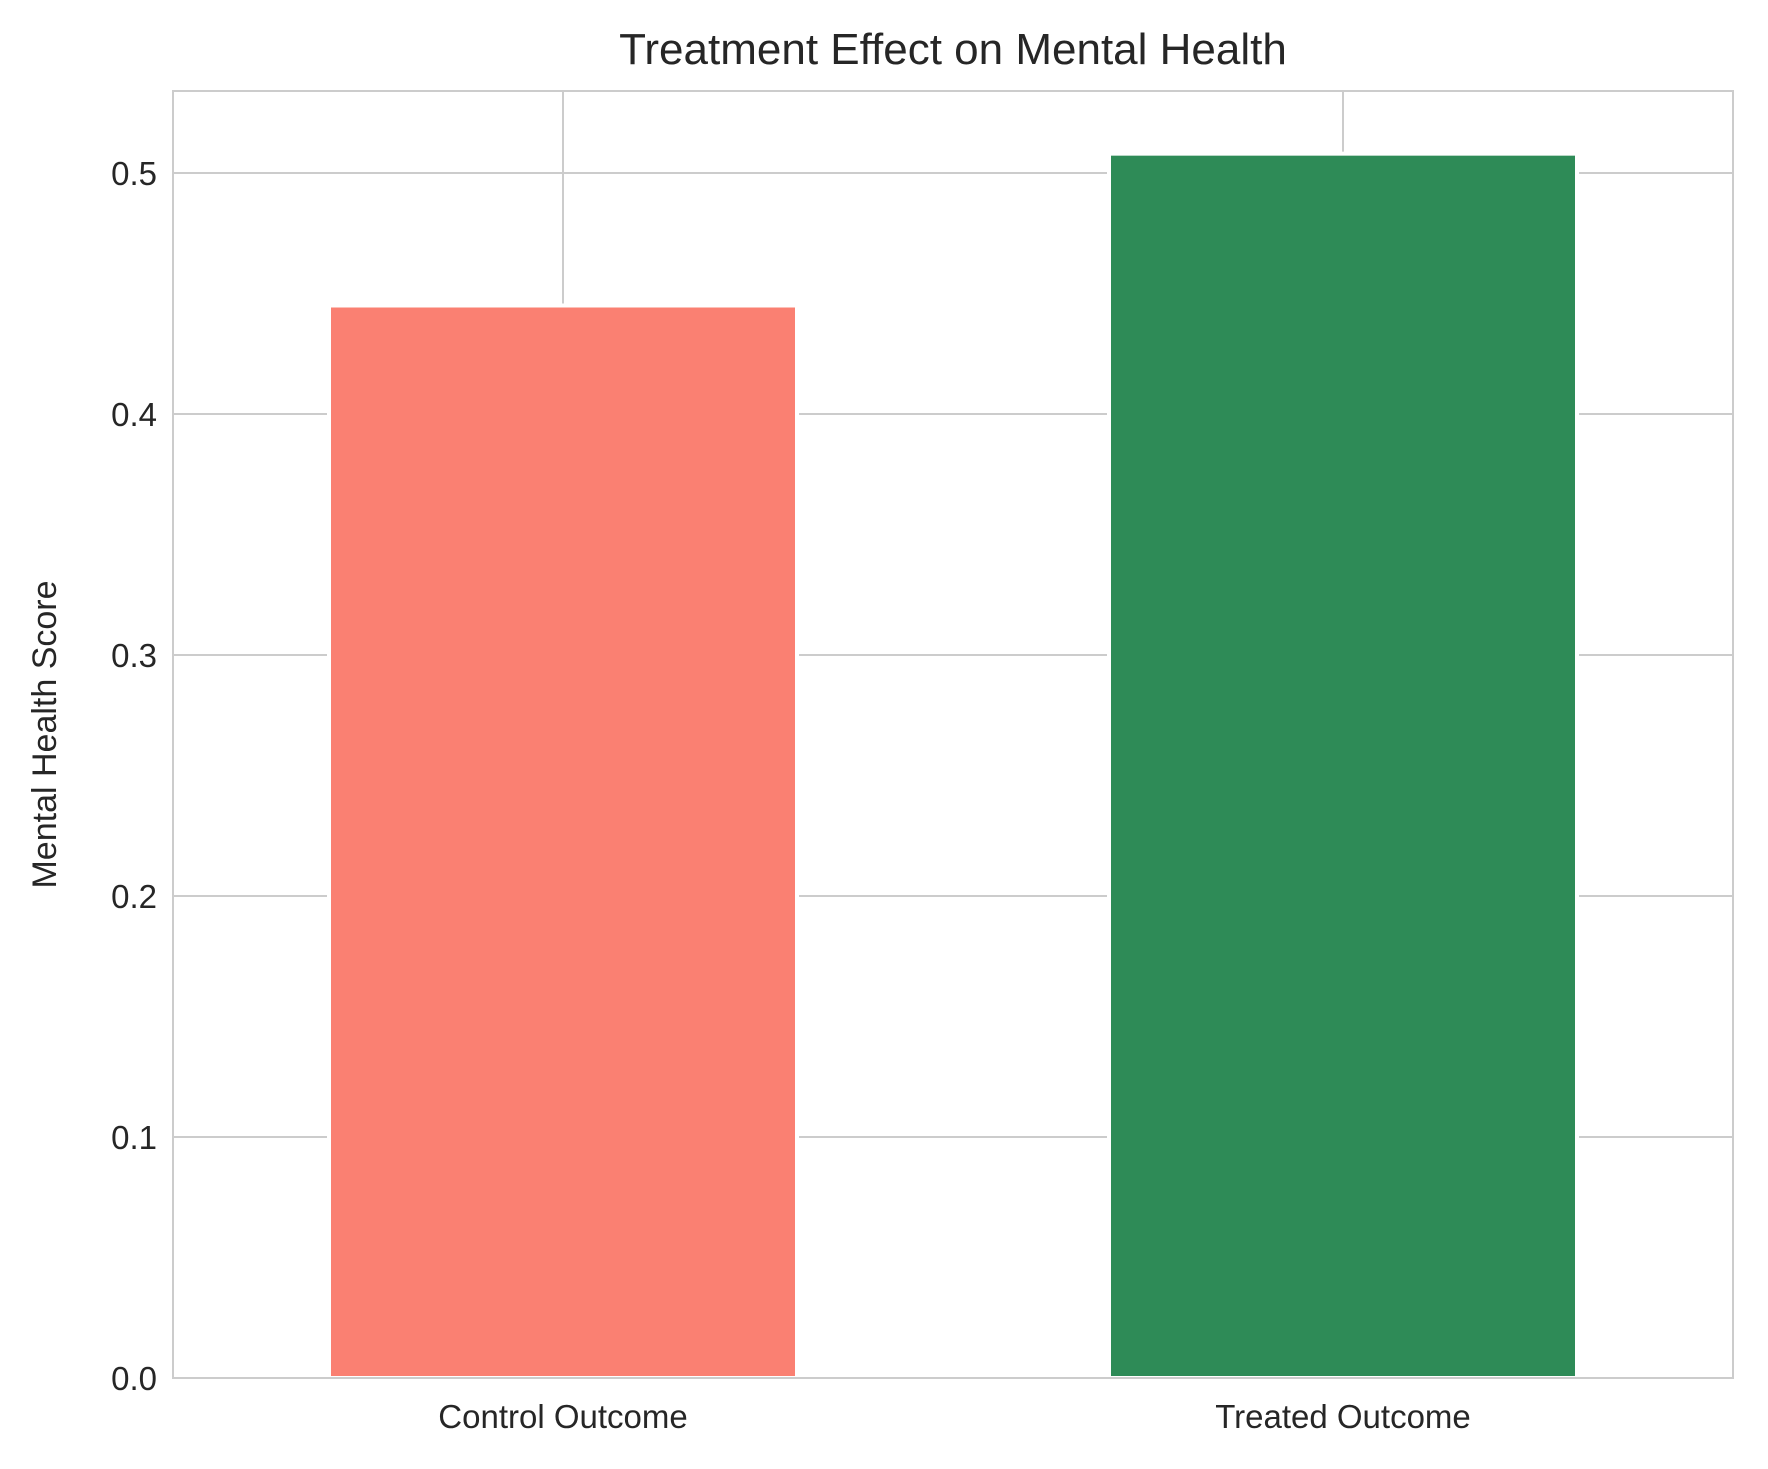  I want to click on y-axis-label: Mental Health Score, so click(45, 734).